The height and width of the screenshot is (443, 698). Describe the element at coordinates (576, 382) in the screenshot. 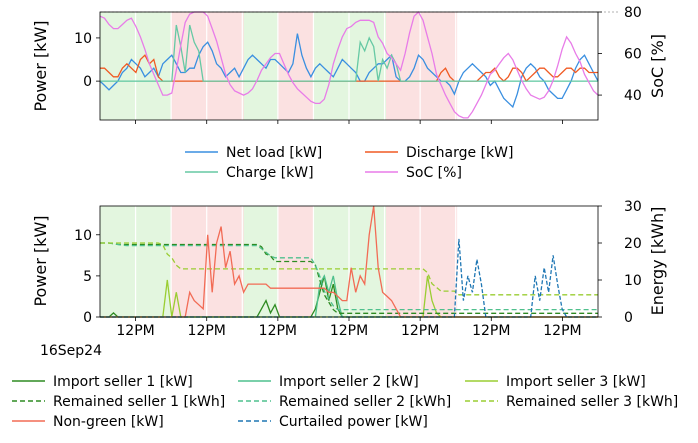

I see `legend-import-seller-3-label: Import seller 3 [kW]` at that location.